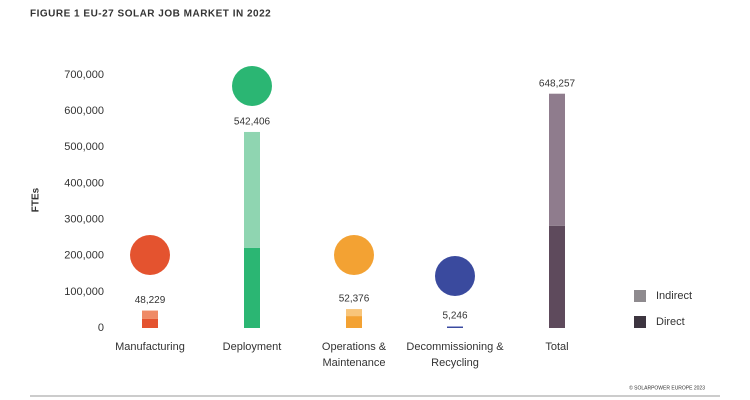 This screenshot has height=400, width=750. What do you see at coordinates (252, 347) in the screenshot?
I see `x-tick-label: Deployment` at bounding box center [252, 347].